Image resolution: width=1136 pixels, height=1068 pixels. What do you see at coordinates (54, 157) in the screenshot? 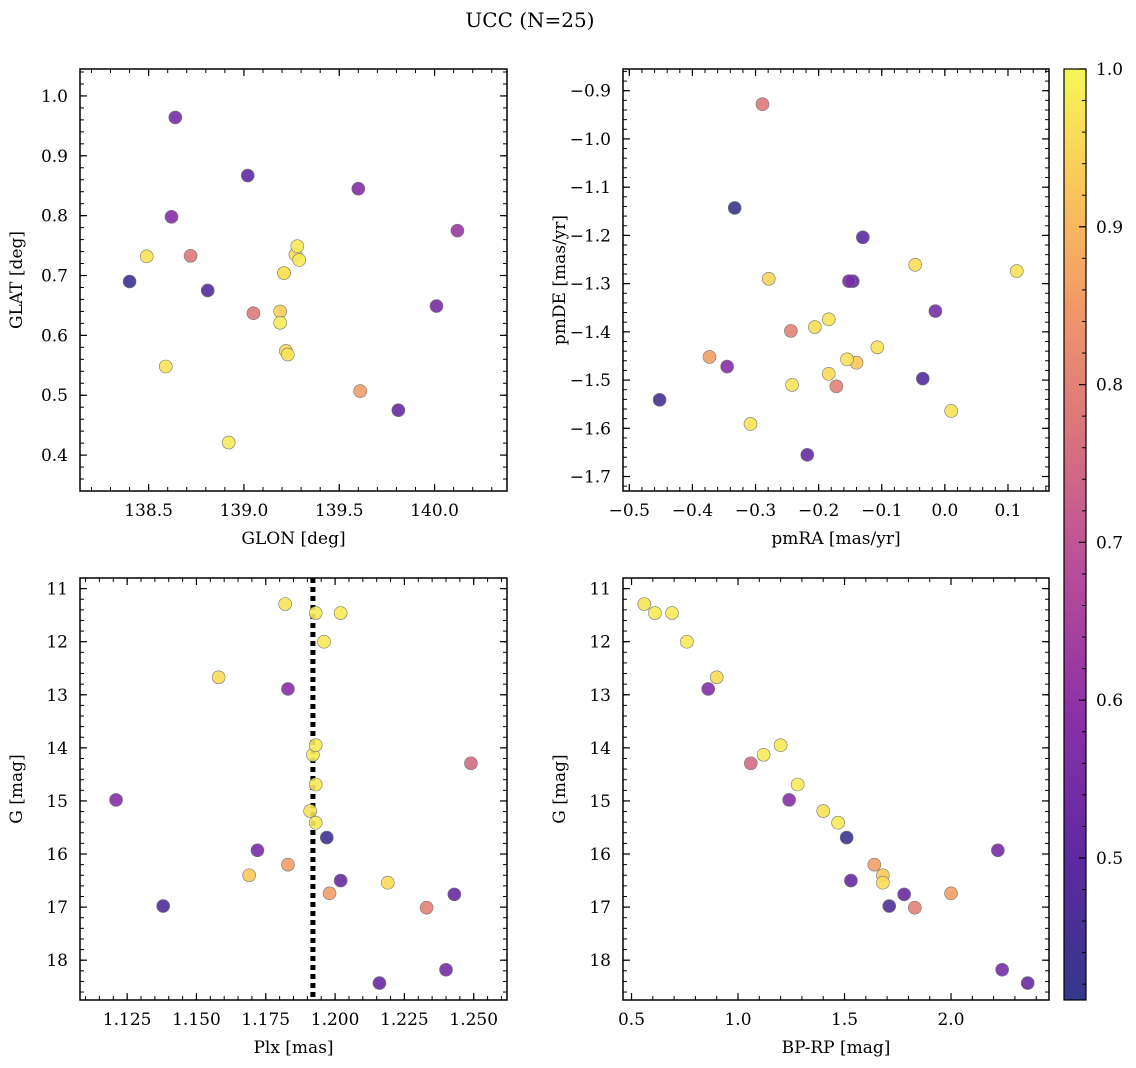
I see `y-tick-label: 0.9` at bounding box center [54, 157].